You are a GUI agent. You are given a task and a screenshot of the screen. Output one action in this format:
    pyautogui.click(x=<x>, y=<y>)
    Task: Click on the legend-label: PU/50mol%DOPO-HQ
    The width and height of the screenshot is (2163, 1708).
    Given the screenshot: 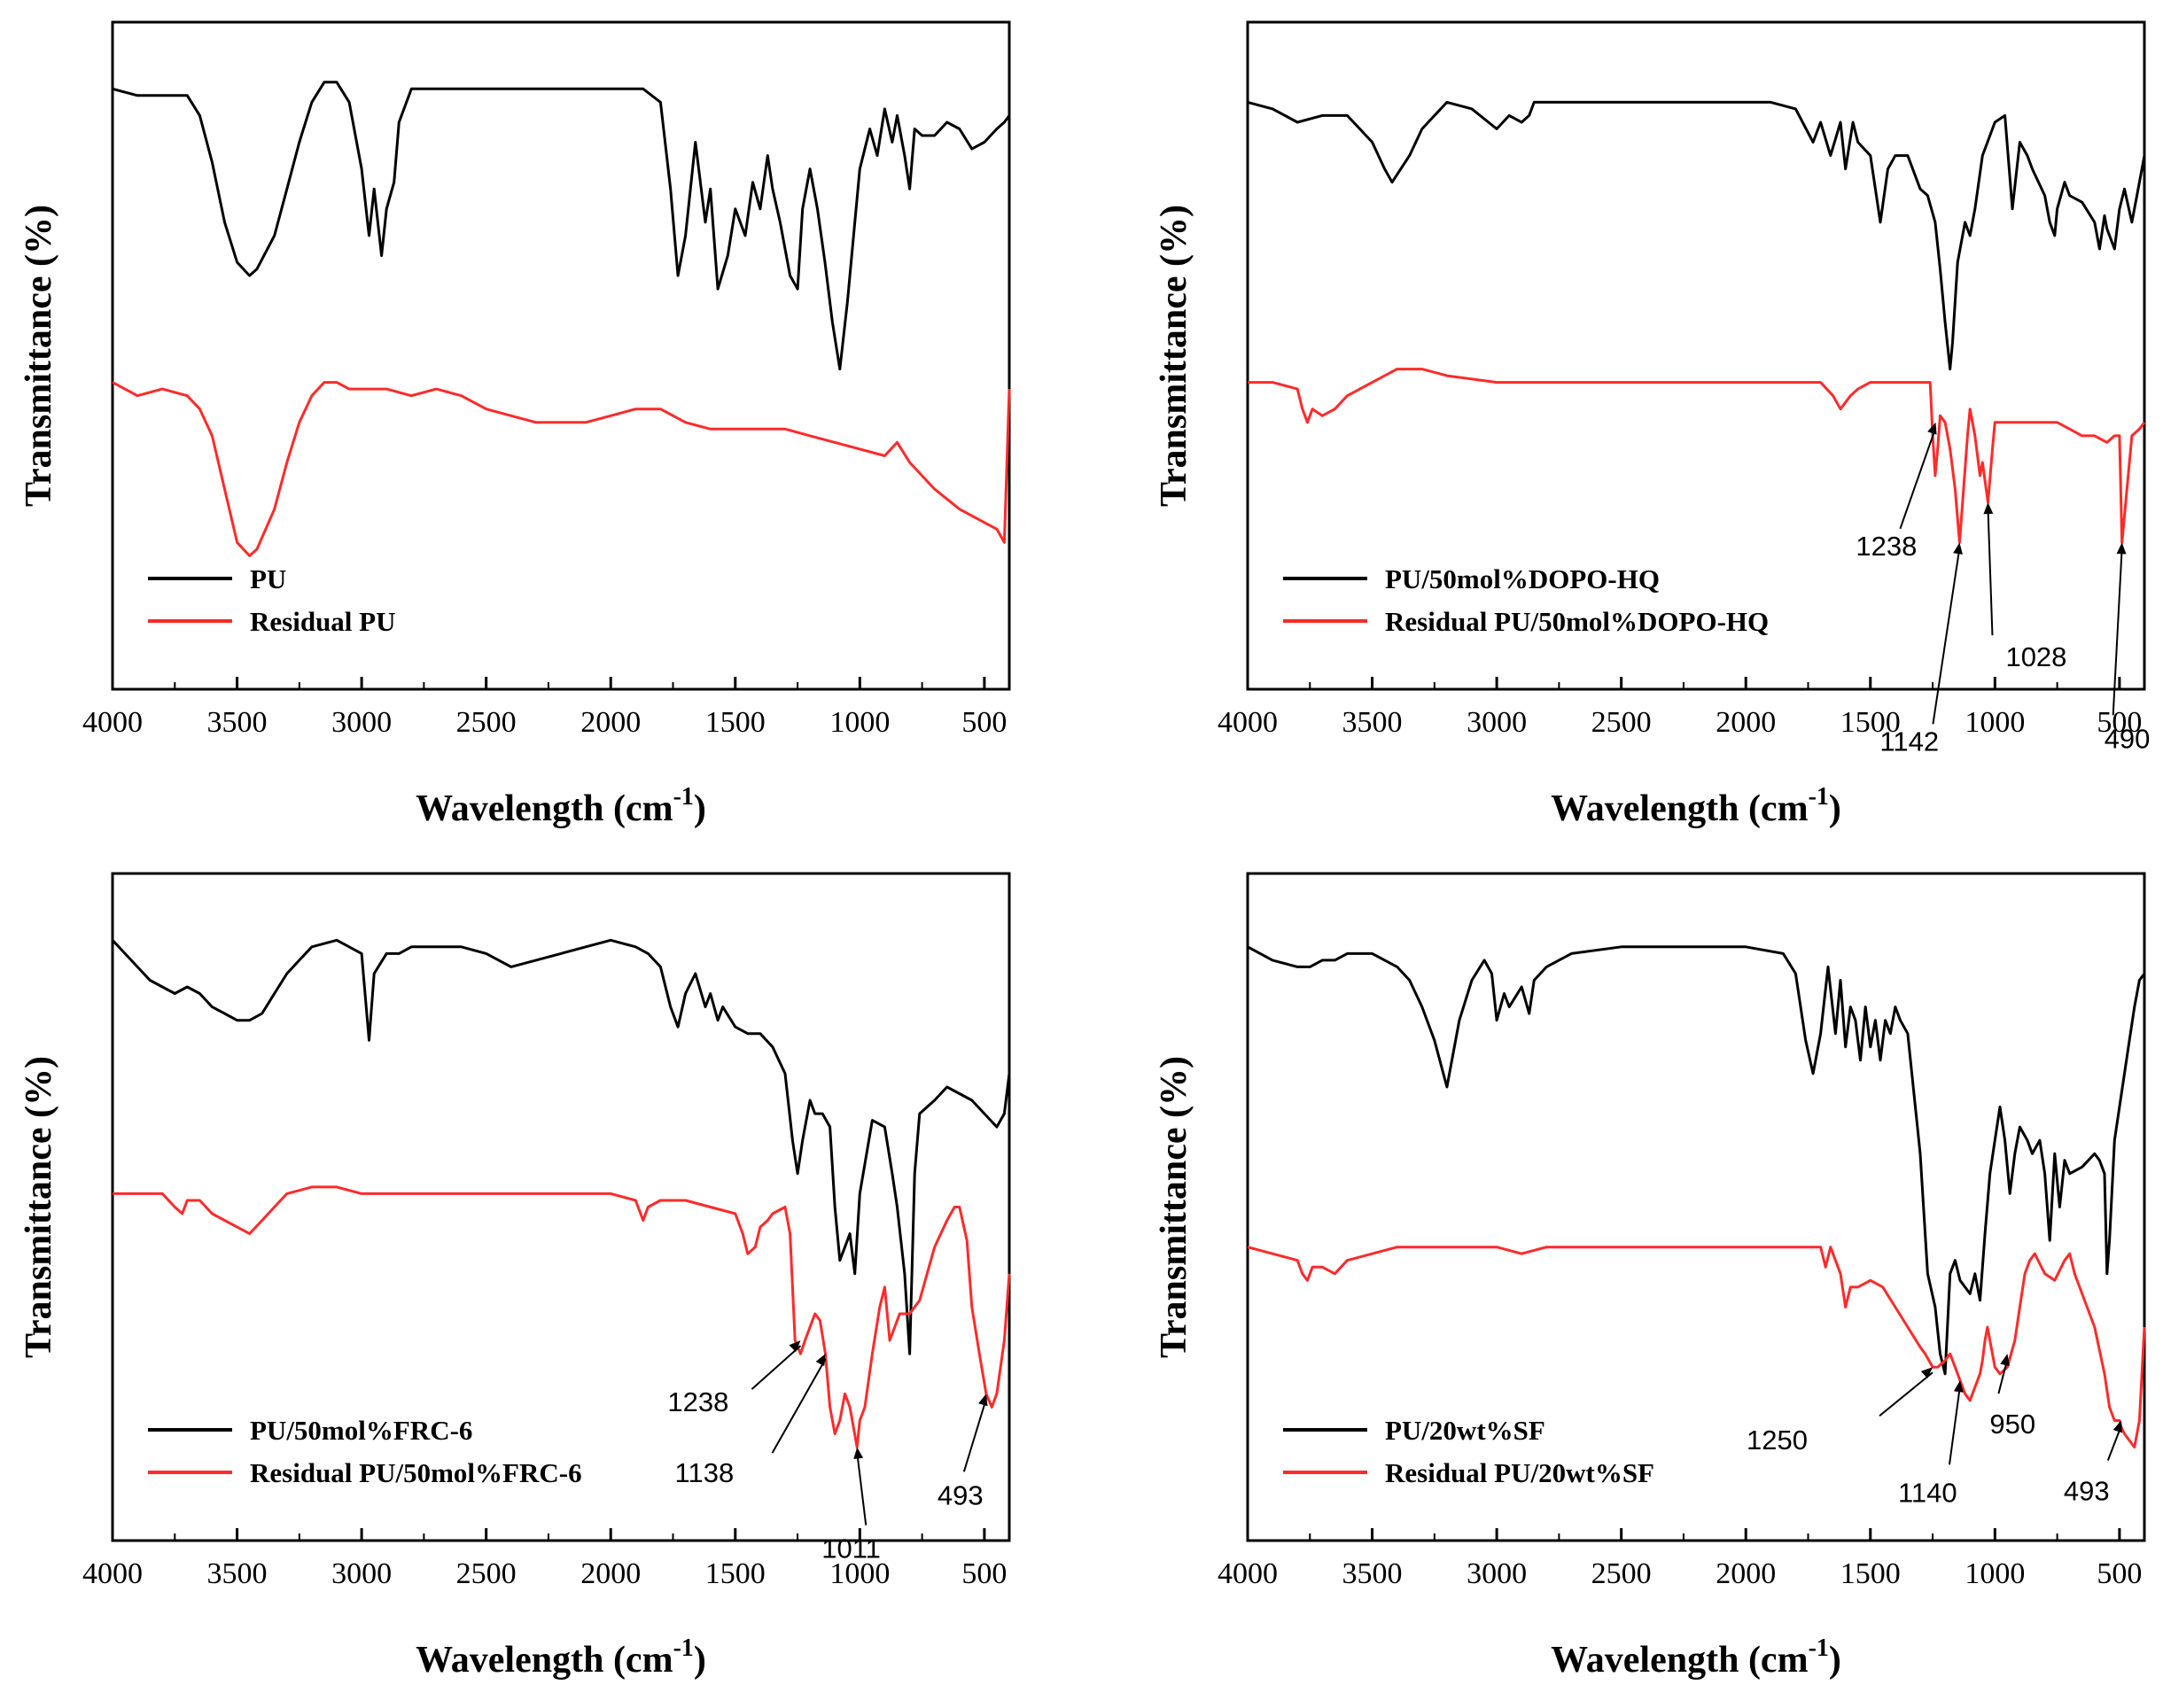 What is the action you would take?
    pyautogui.click(x=1523, y=578)
    